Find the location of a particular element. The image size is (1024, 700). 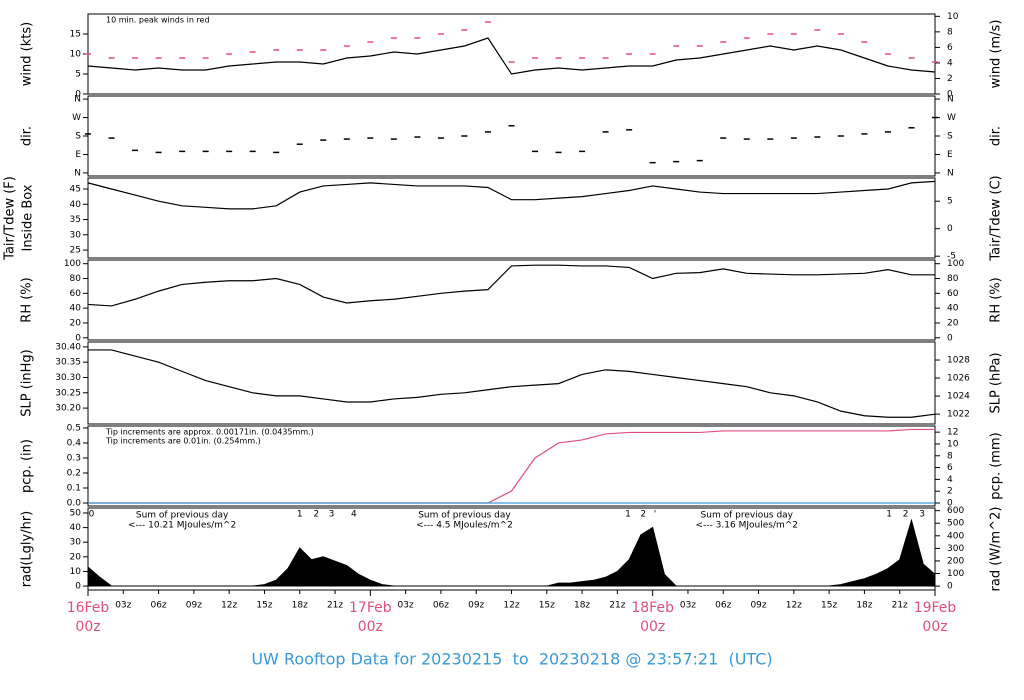

y2-tick-label: 60 is located at coordinates (953, 294).